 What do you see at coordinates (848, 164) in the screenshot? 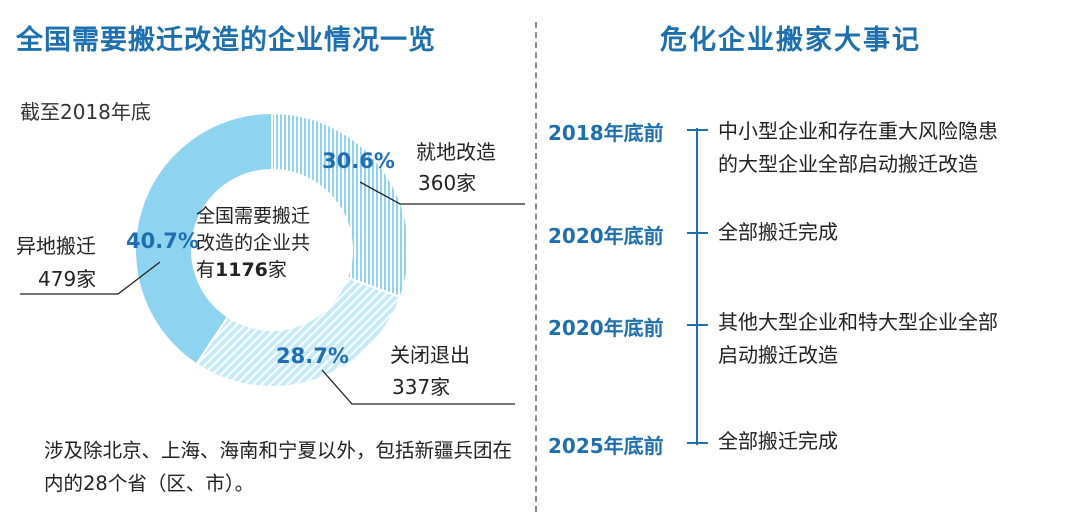
I see `timeline-event-1-line-2: 的大型企业全部启动搬迁改造` at bounding box center [848, 164].